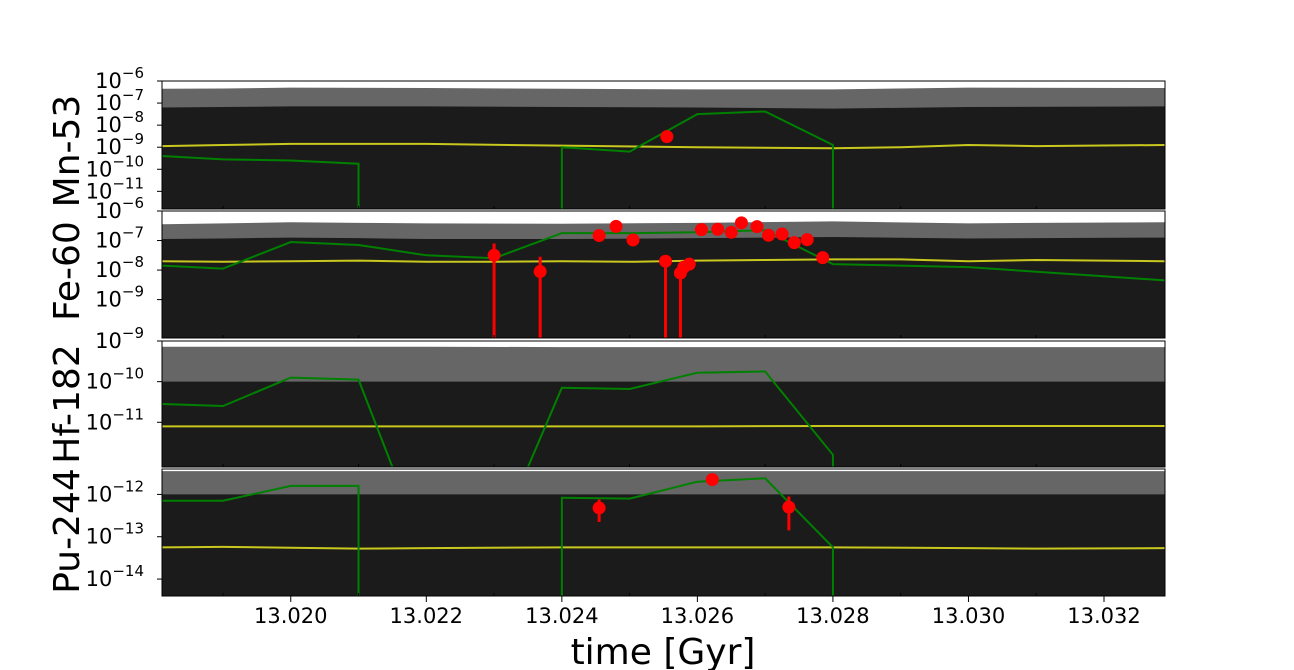 Image resolution: width=1294 pixels, height=670 pixels. Describe the element at coordinates (67, 531) in the screenshot. I see `y-axis-label-pu-244: Pu-244` at that location.